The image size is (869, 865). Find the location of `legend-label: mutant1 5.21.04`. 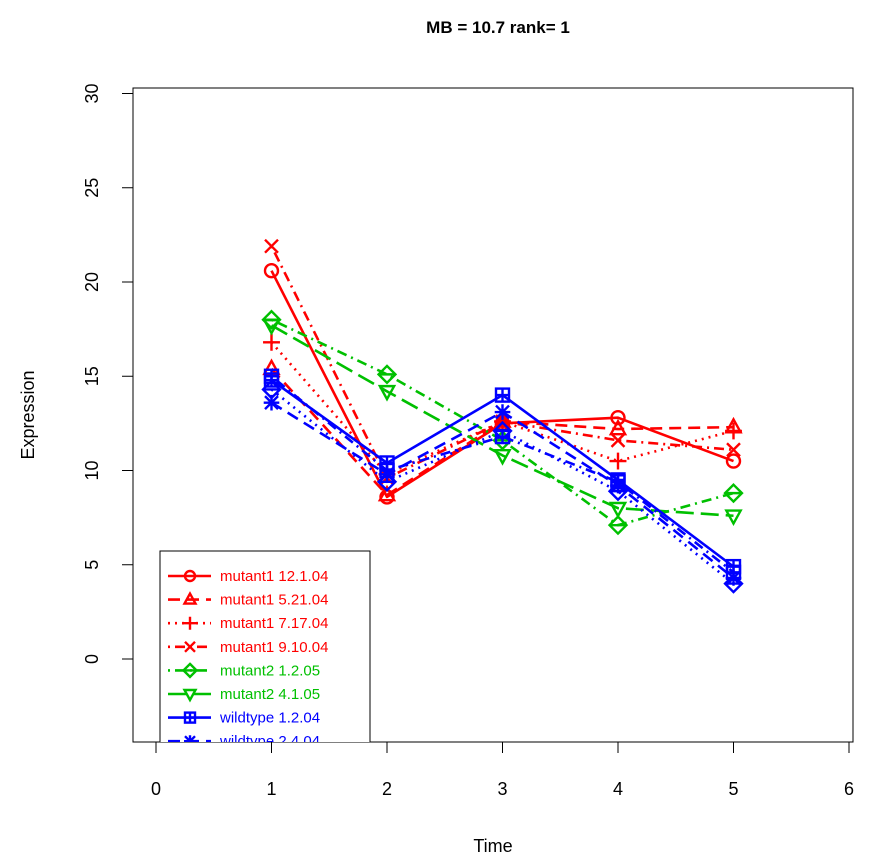

legend-label: mutant1 5.21.04 is located at coordinates (274, 600).